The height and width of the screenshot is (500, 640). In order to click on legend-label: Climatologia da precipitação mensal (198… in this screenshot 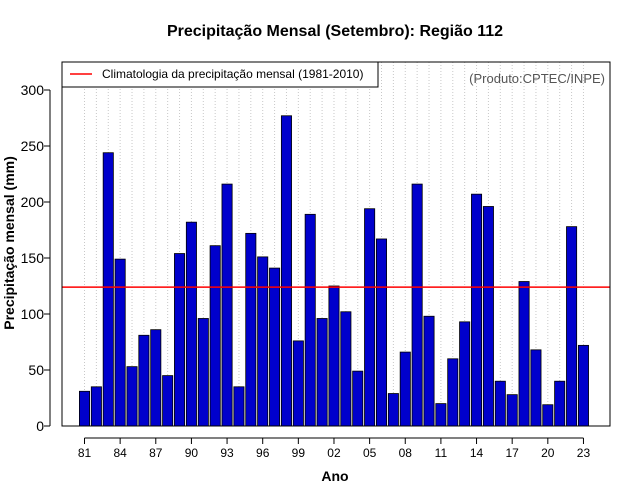, I will do `click(232, 74)`.